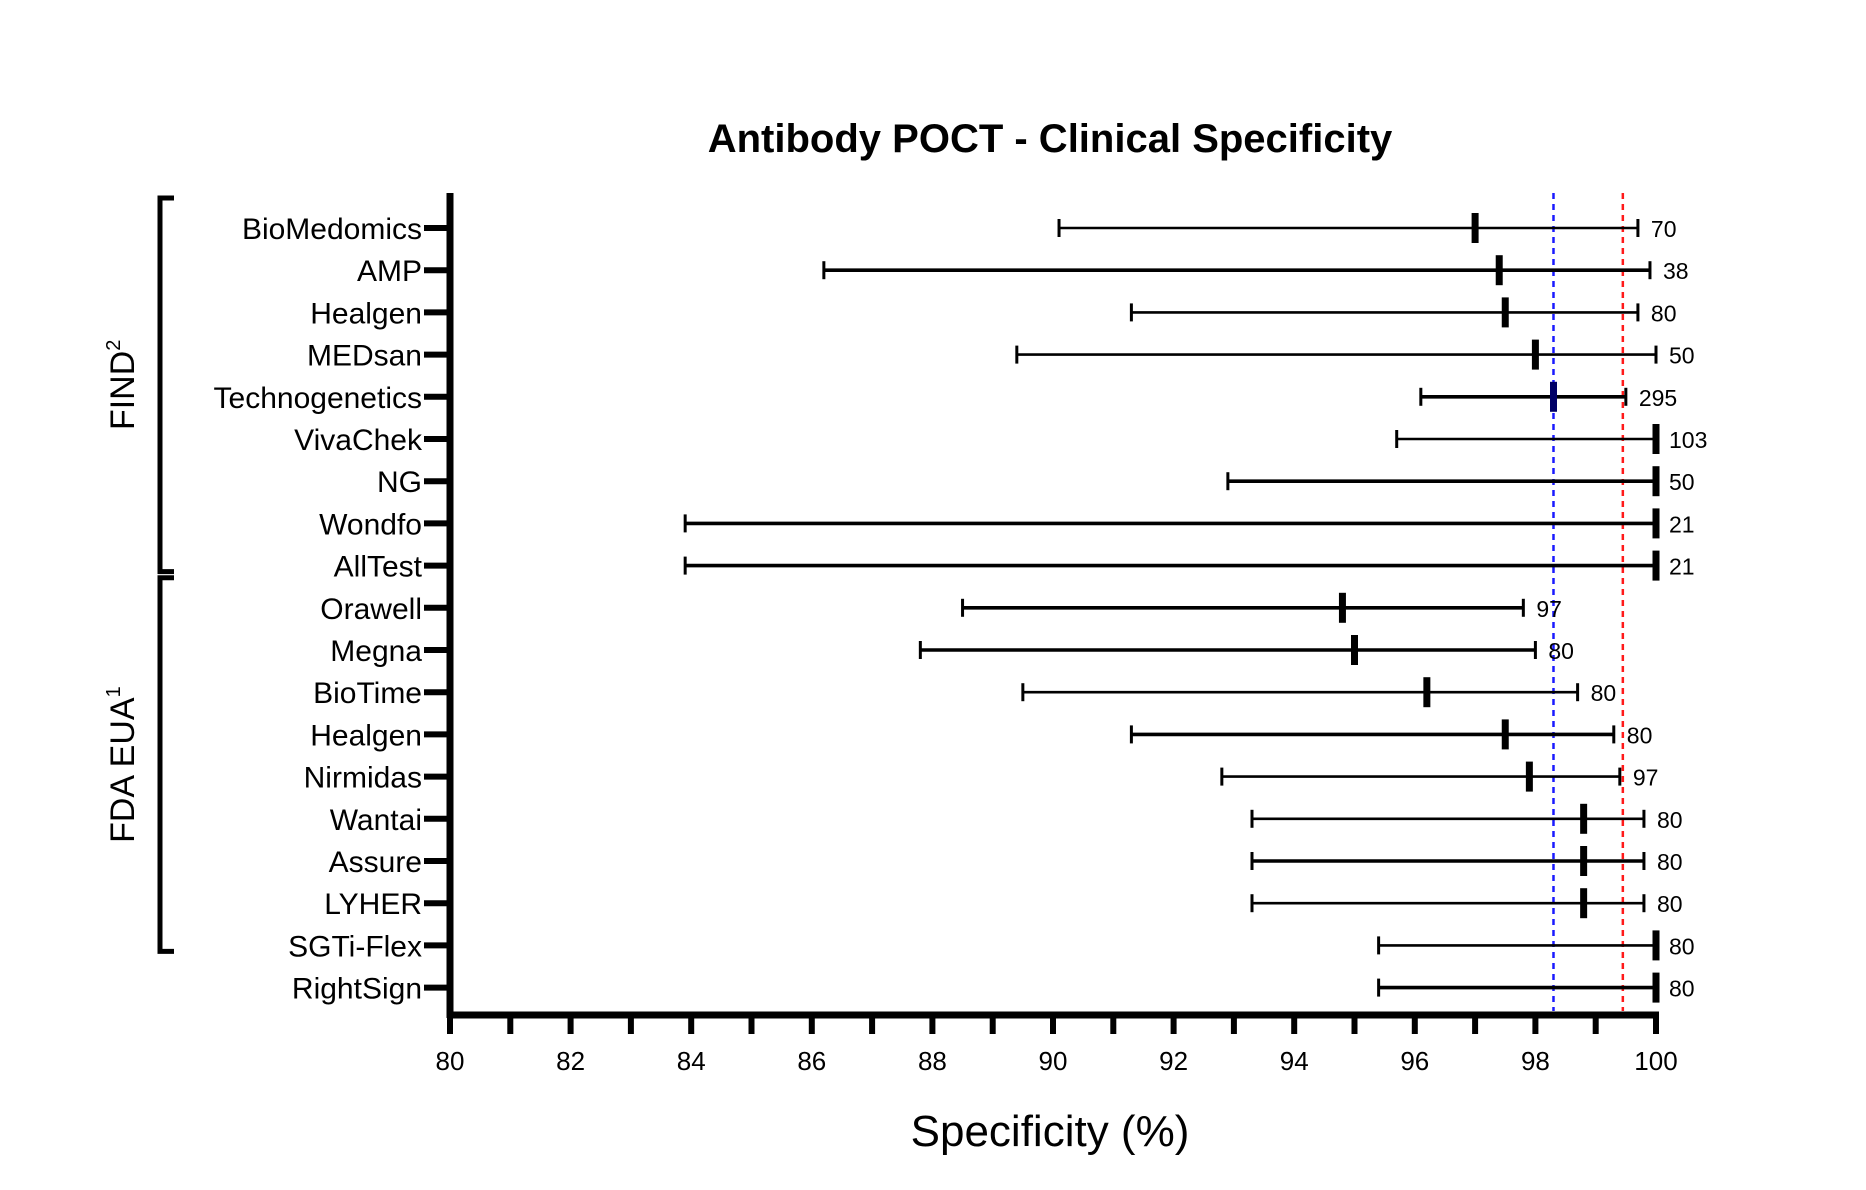  I want to click on x-tick-label: 84, so click(691, 1061).